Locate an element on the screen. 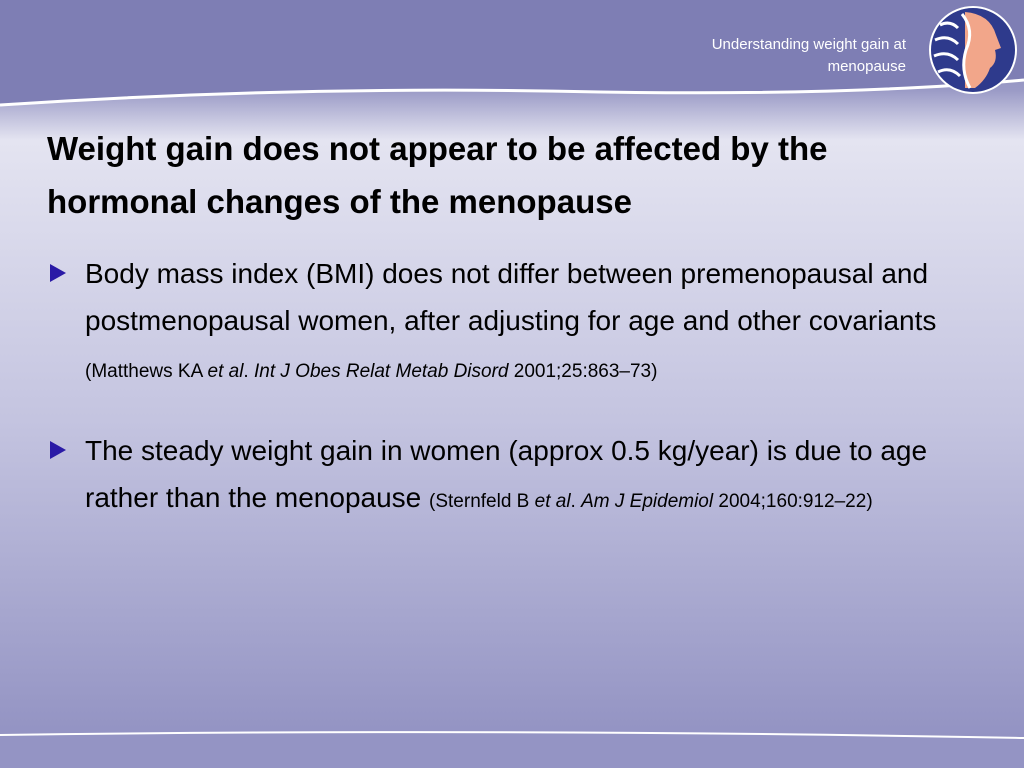  logo is located at coordinates (973, 50).